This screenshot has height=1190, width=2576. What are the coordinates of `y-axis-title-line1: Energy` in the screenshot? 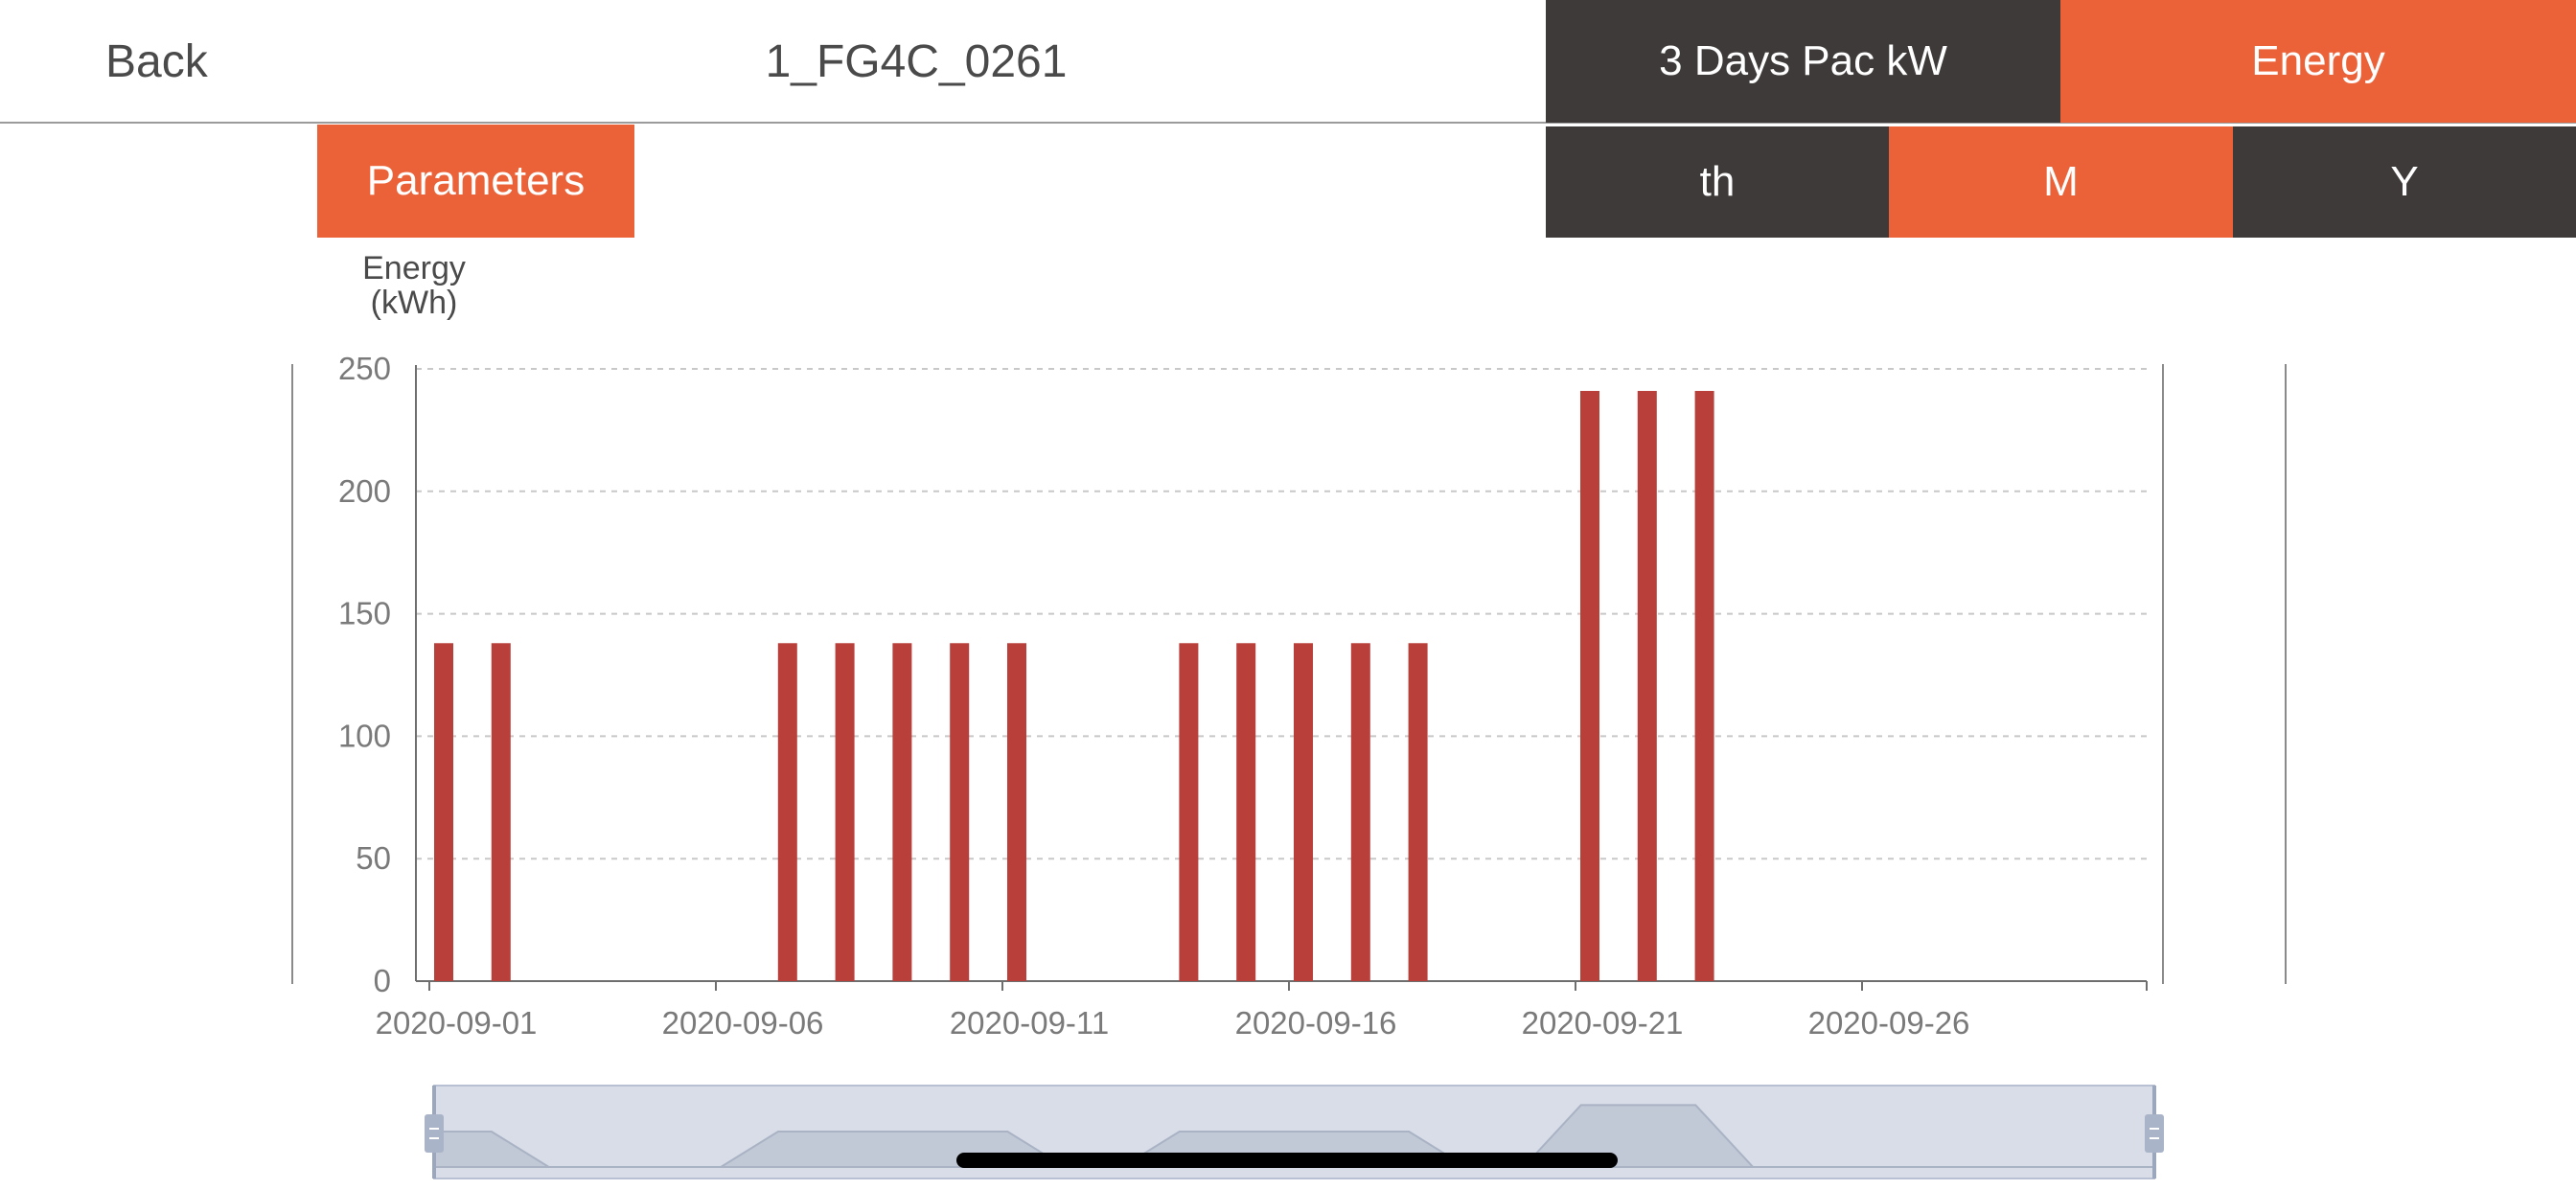 It's located at (414, 268).